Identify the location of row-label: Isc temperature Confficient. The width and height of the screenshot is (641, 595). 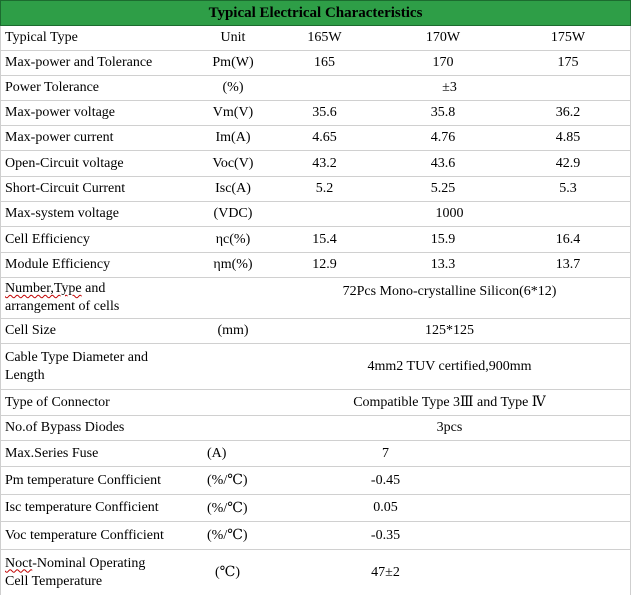
(82, 507).